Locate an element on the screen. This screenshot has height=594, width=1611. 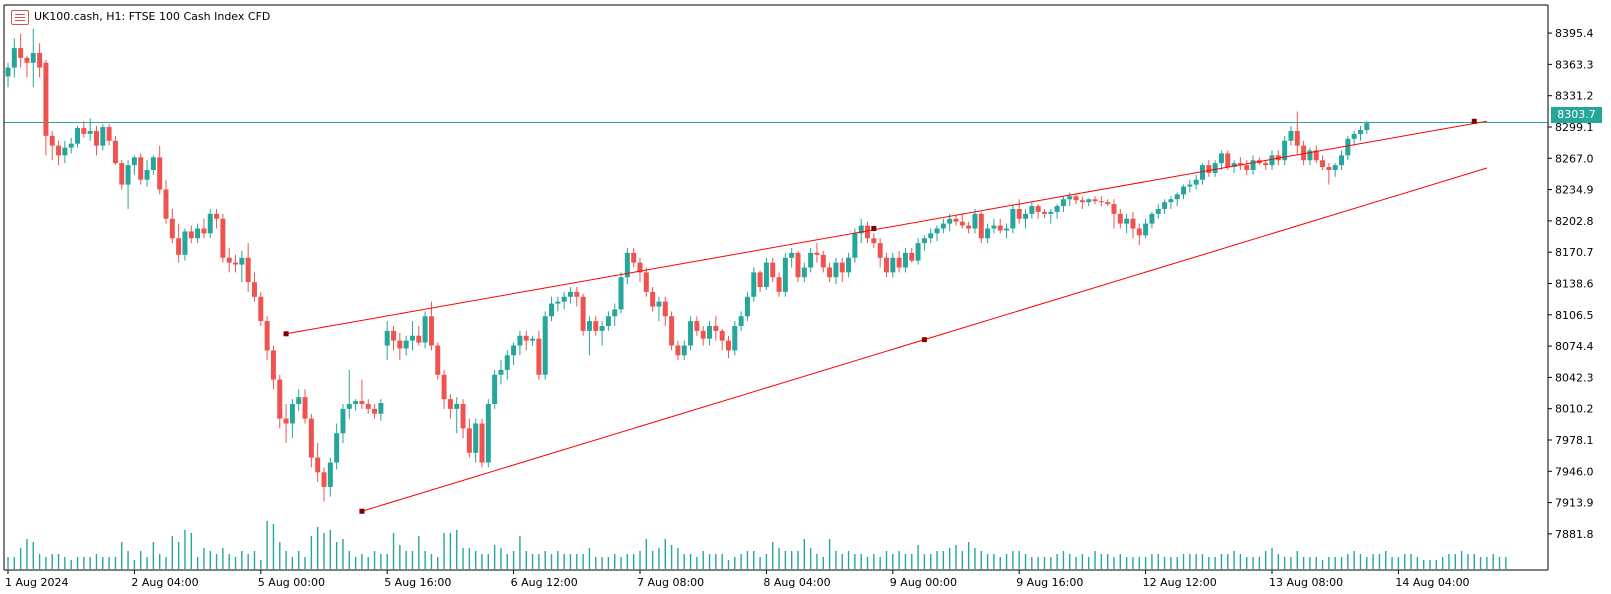
price-tick-label: 8395.4 is located at coordinates (1574, 33).